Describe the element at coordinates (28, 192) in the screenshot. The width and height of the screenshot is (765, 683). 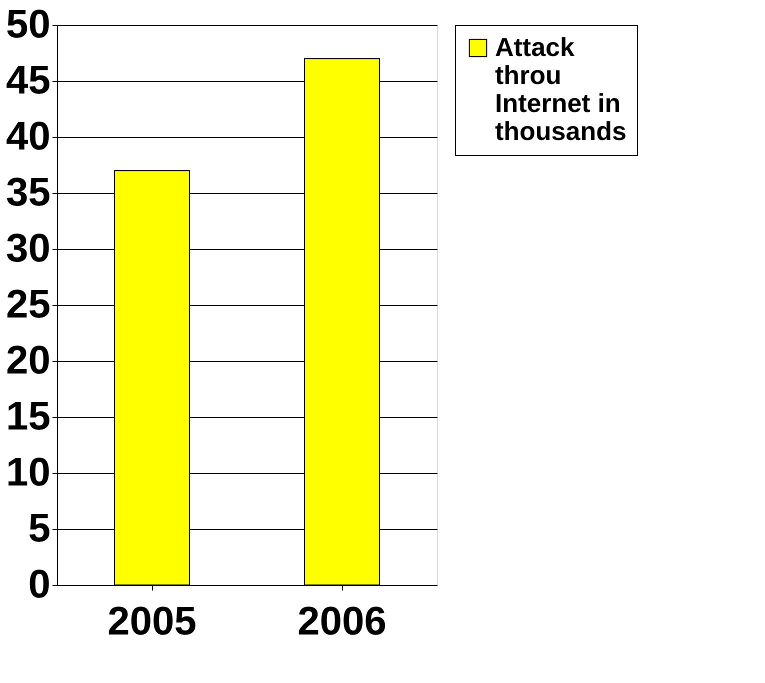
I see `y-tick-label: 35` at that location.